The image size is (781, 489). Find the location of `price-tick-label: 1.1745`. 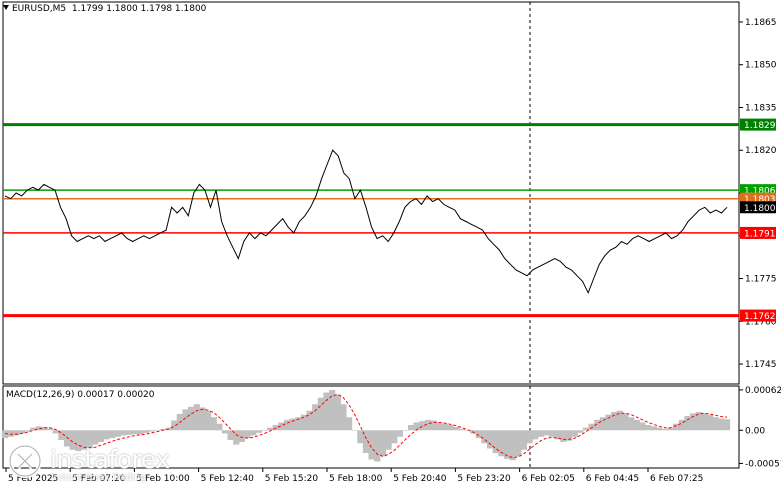

price-tick-label: 1.1745 is located at coordinates (761, 365).